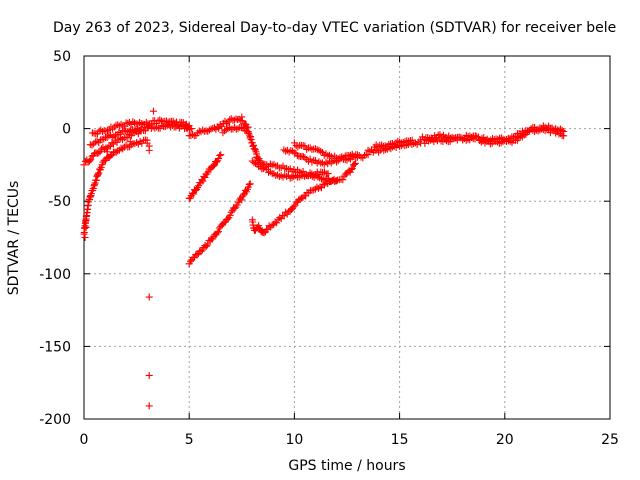 This screenshot has width=640, height=480. I want to click on y-axis-label: SDTVAR / TECUs, so click(14, 238).